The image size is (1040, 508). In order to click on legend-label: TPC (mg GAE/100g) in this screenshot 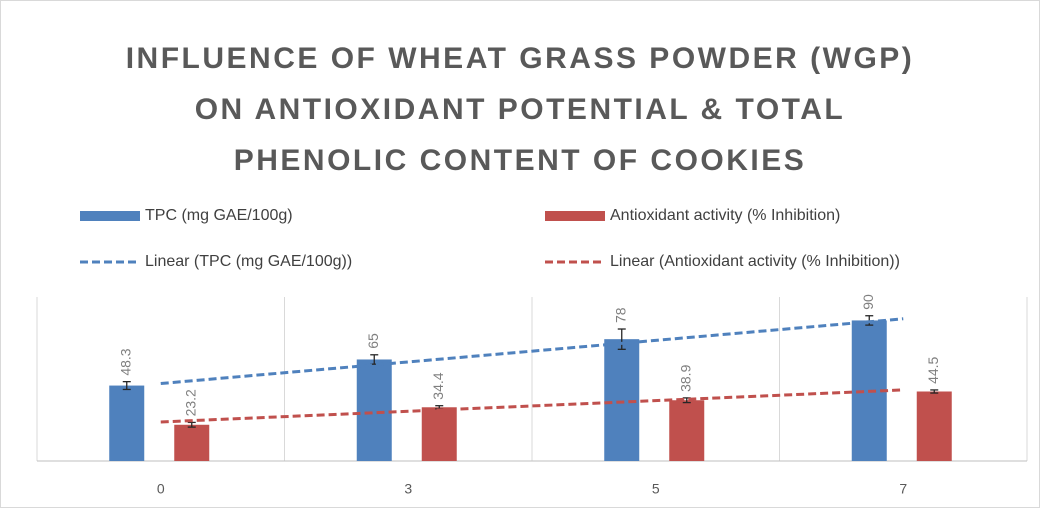, I will do `click(219, 215)`.